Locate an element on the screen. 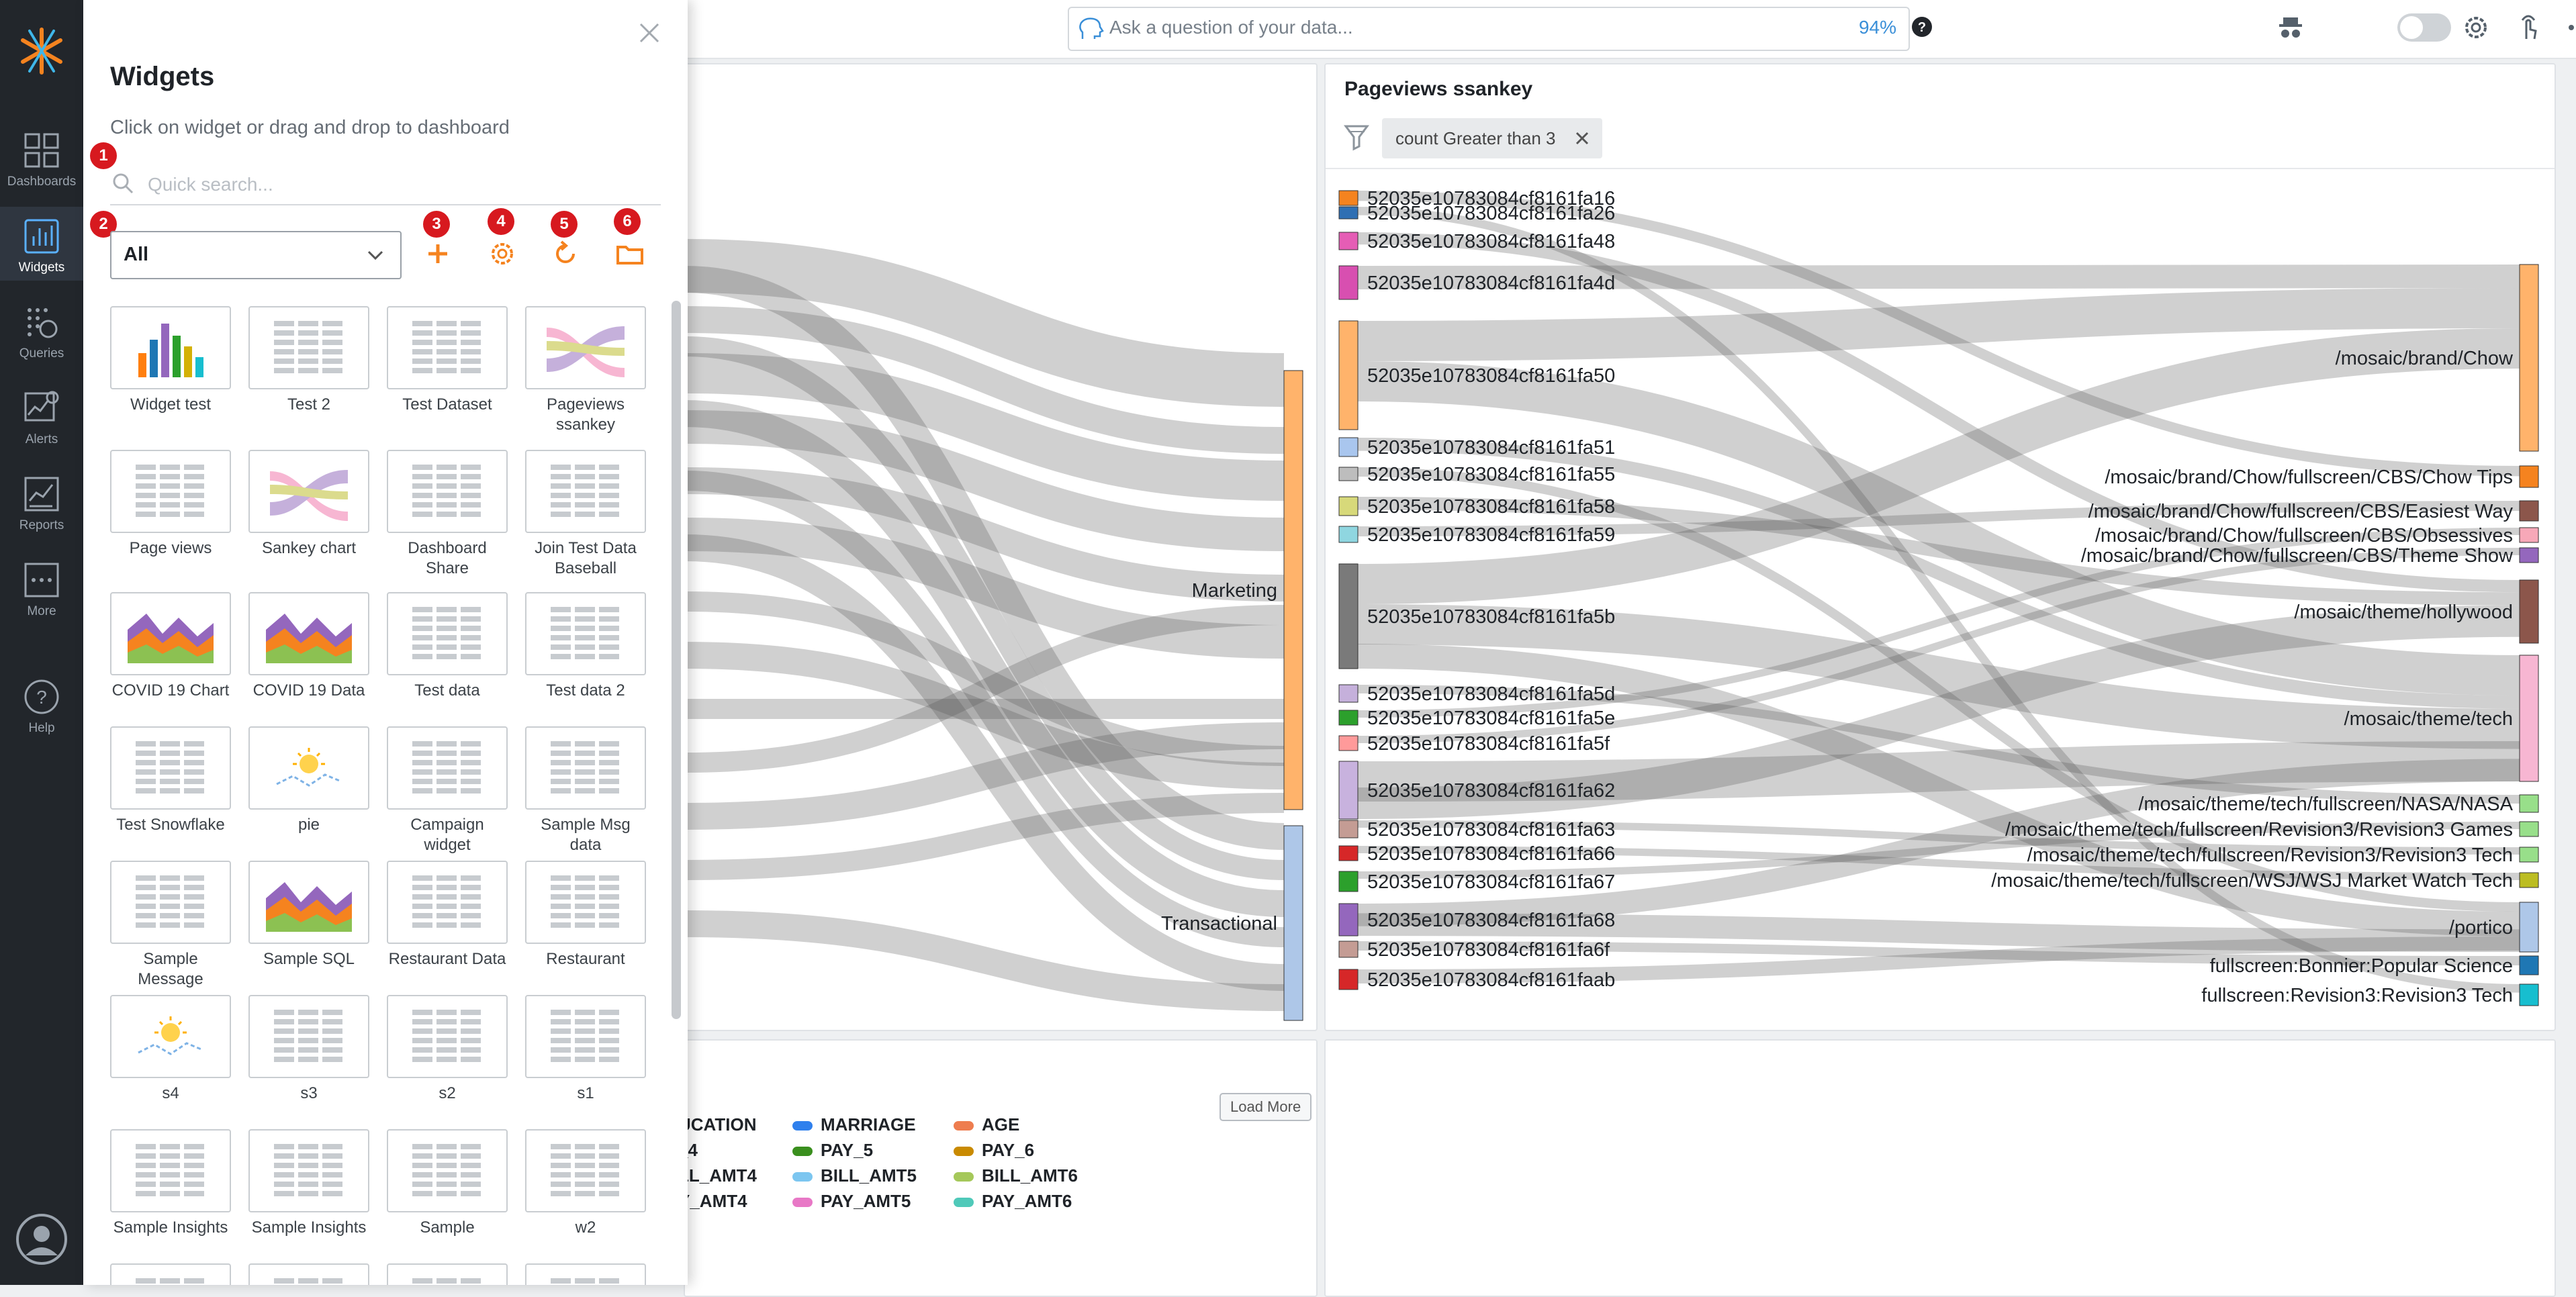 Image resolution: width=2576 pixels, height=1297 pixels. widget-tile: s4 is located at coordinates (170, 1049).